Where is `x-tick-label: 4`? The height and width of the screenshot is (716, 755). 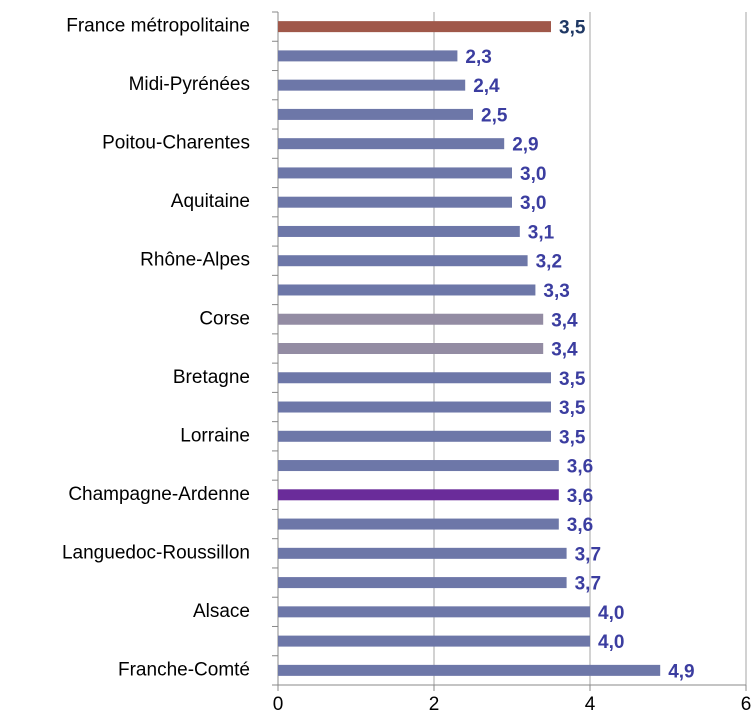
x-tick-label: 4 is located at coordinates (590, 704).